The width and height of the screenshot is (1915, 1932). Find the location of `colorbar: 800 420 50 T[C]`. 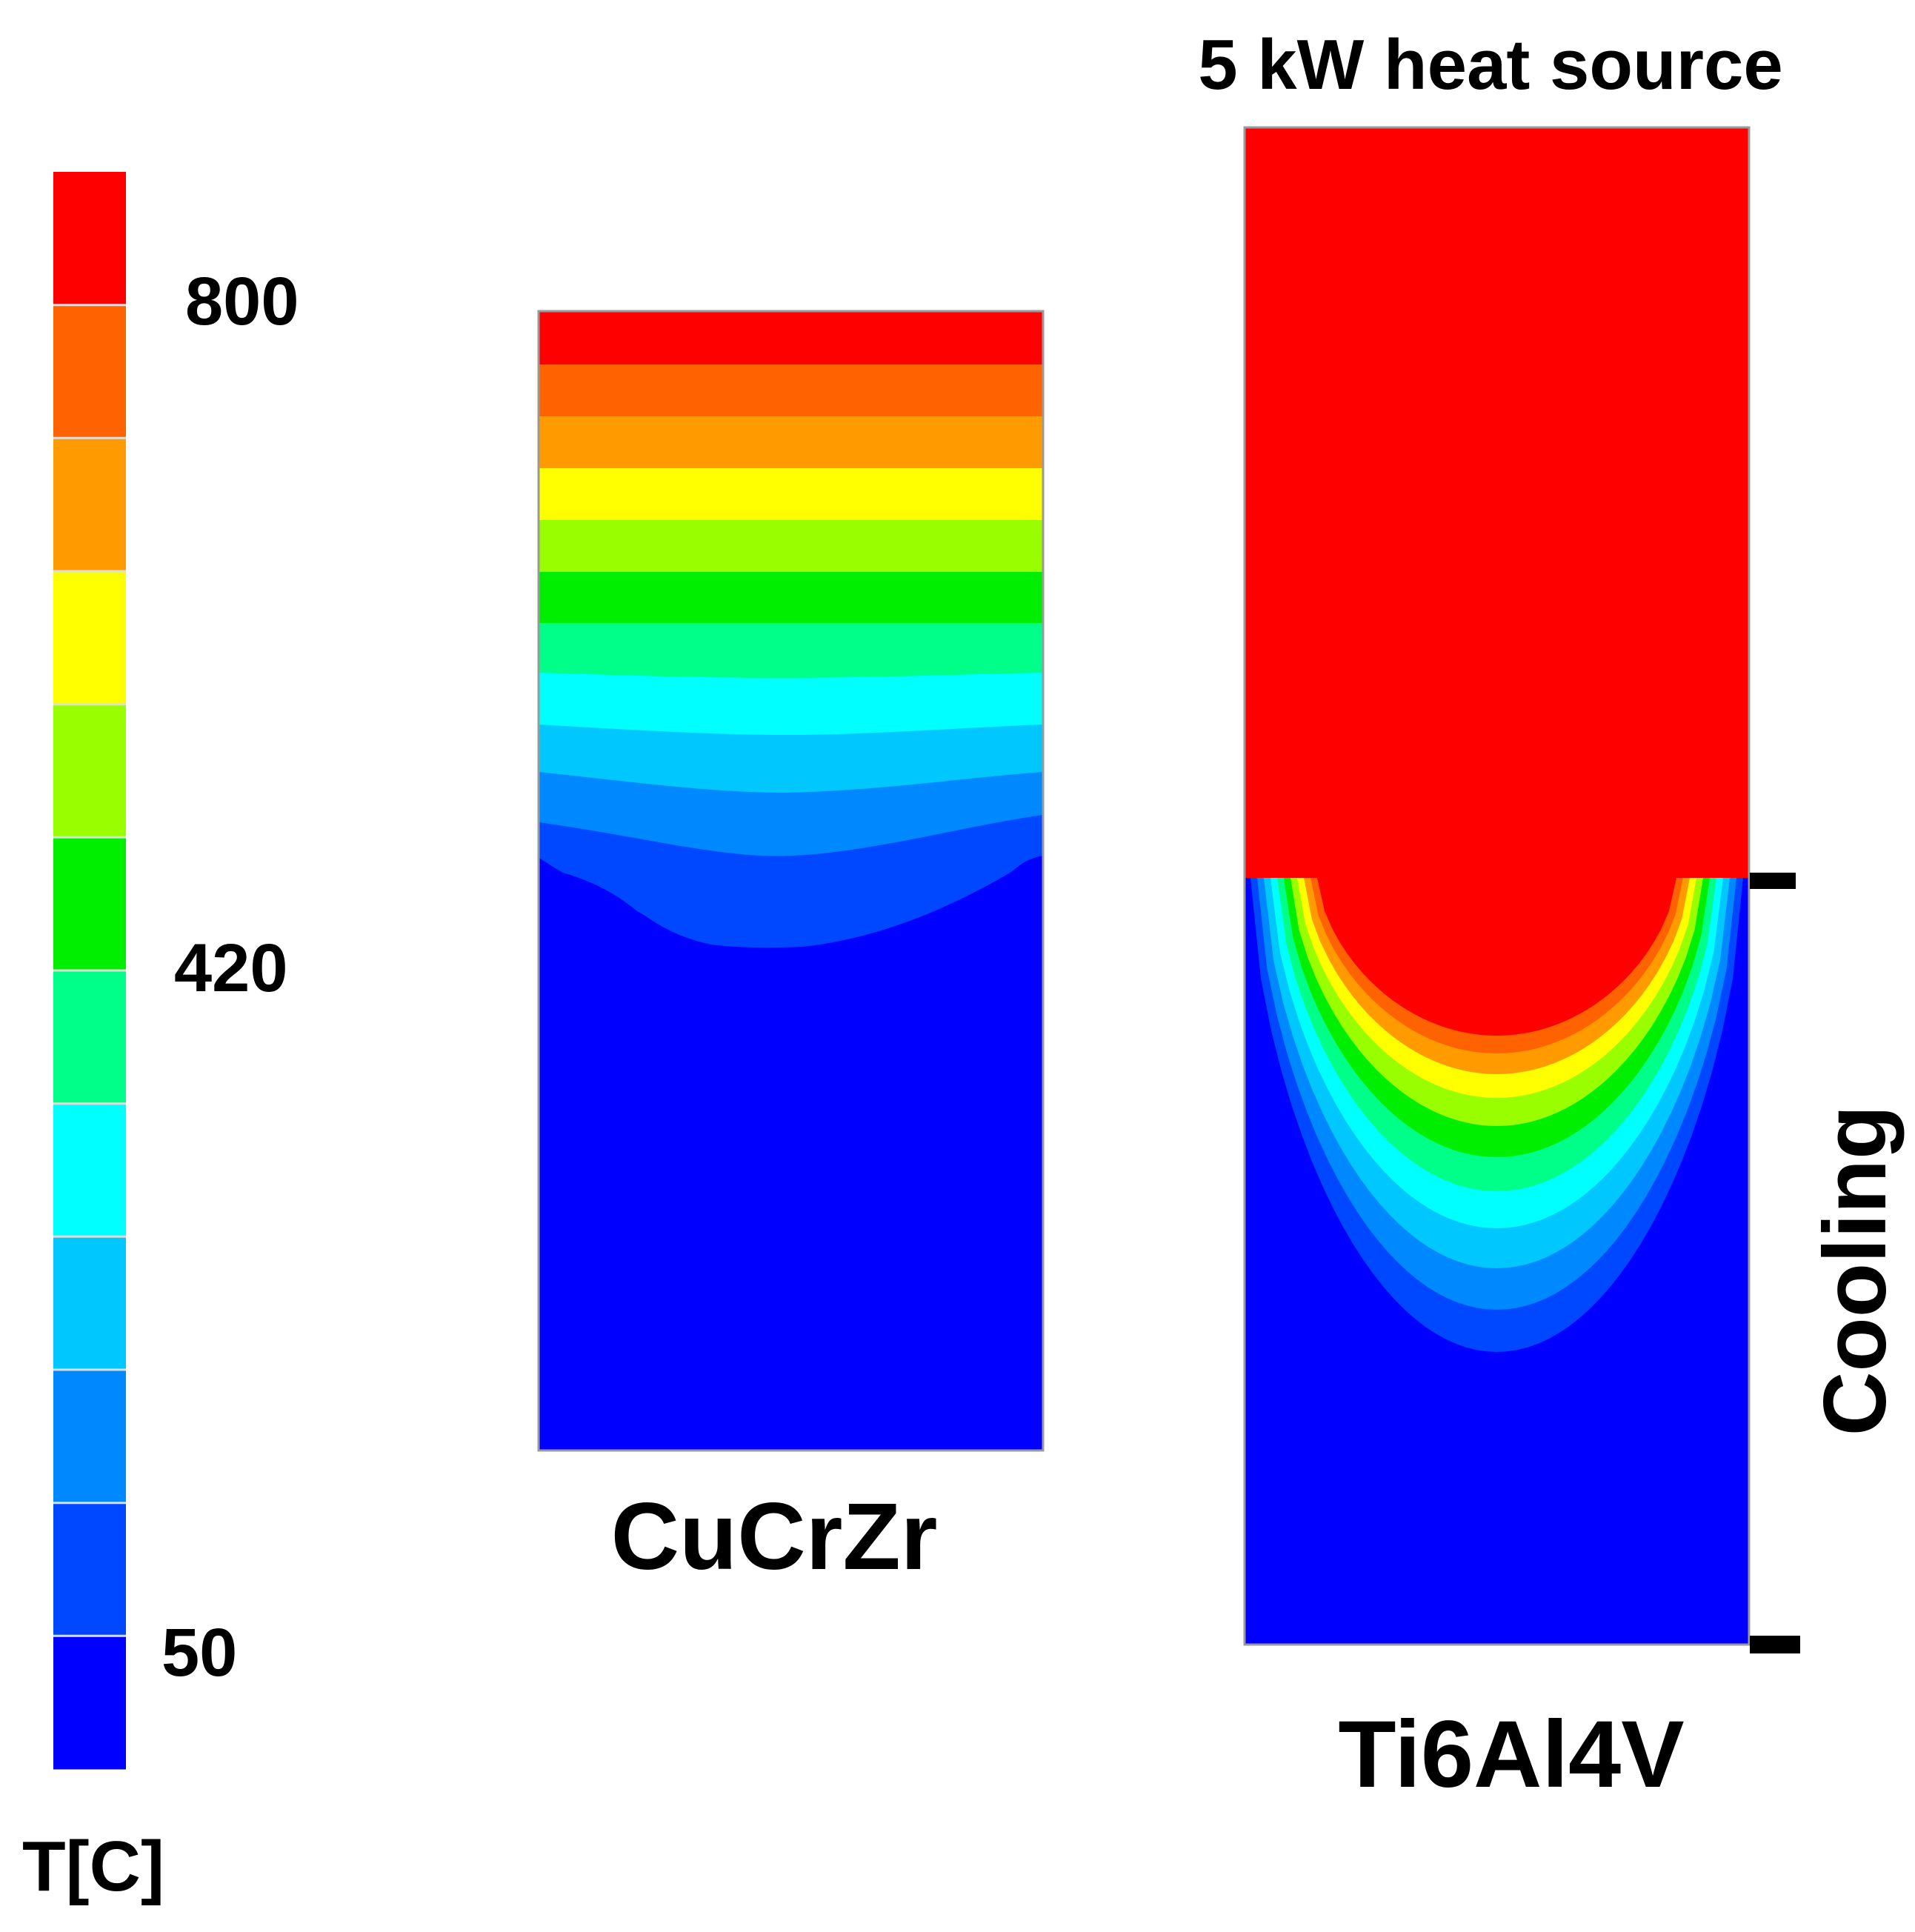

colorbar: 800 420 50 T[C] is located at coordinates (160, 1039).